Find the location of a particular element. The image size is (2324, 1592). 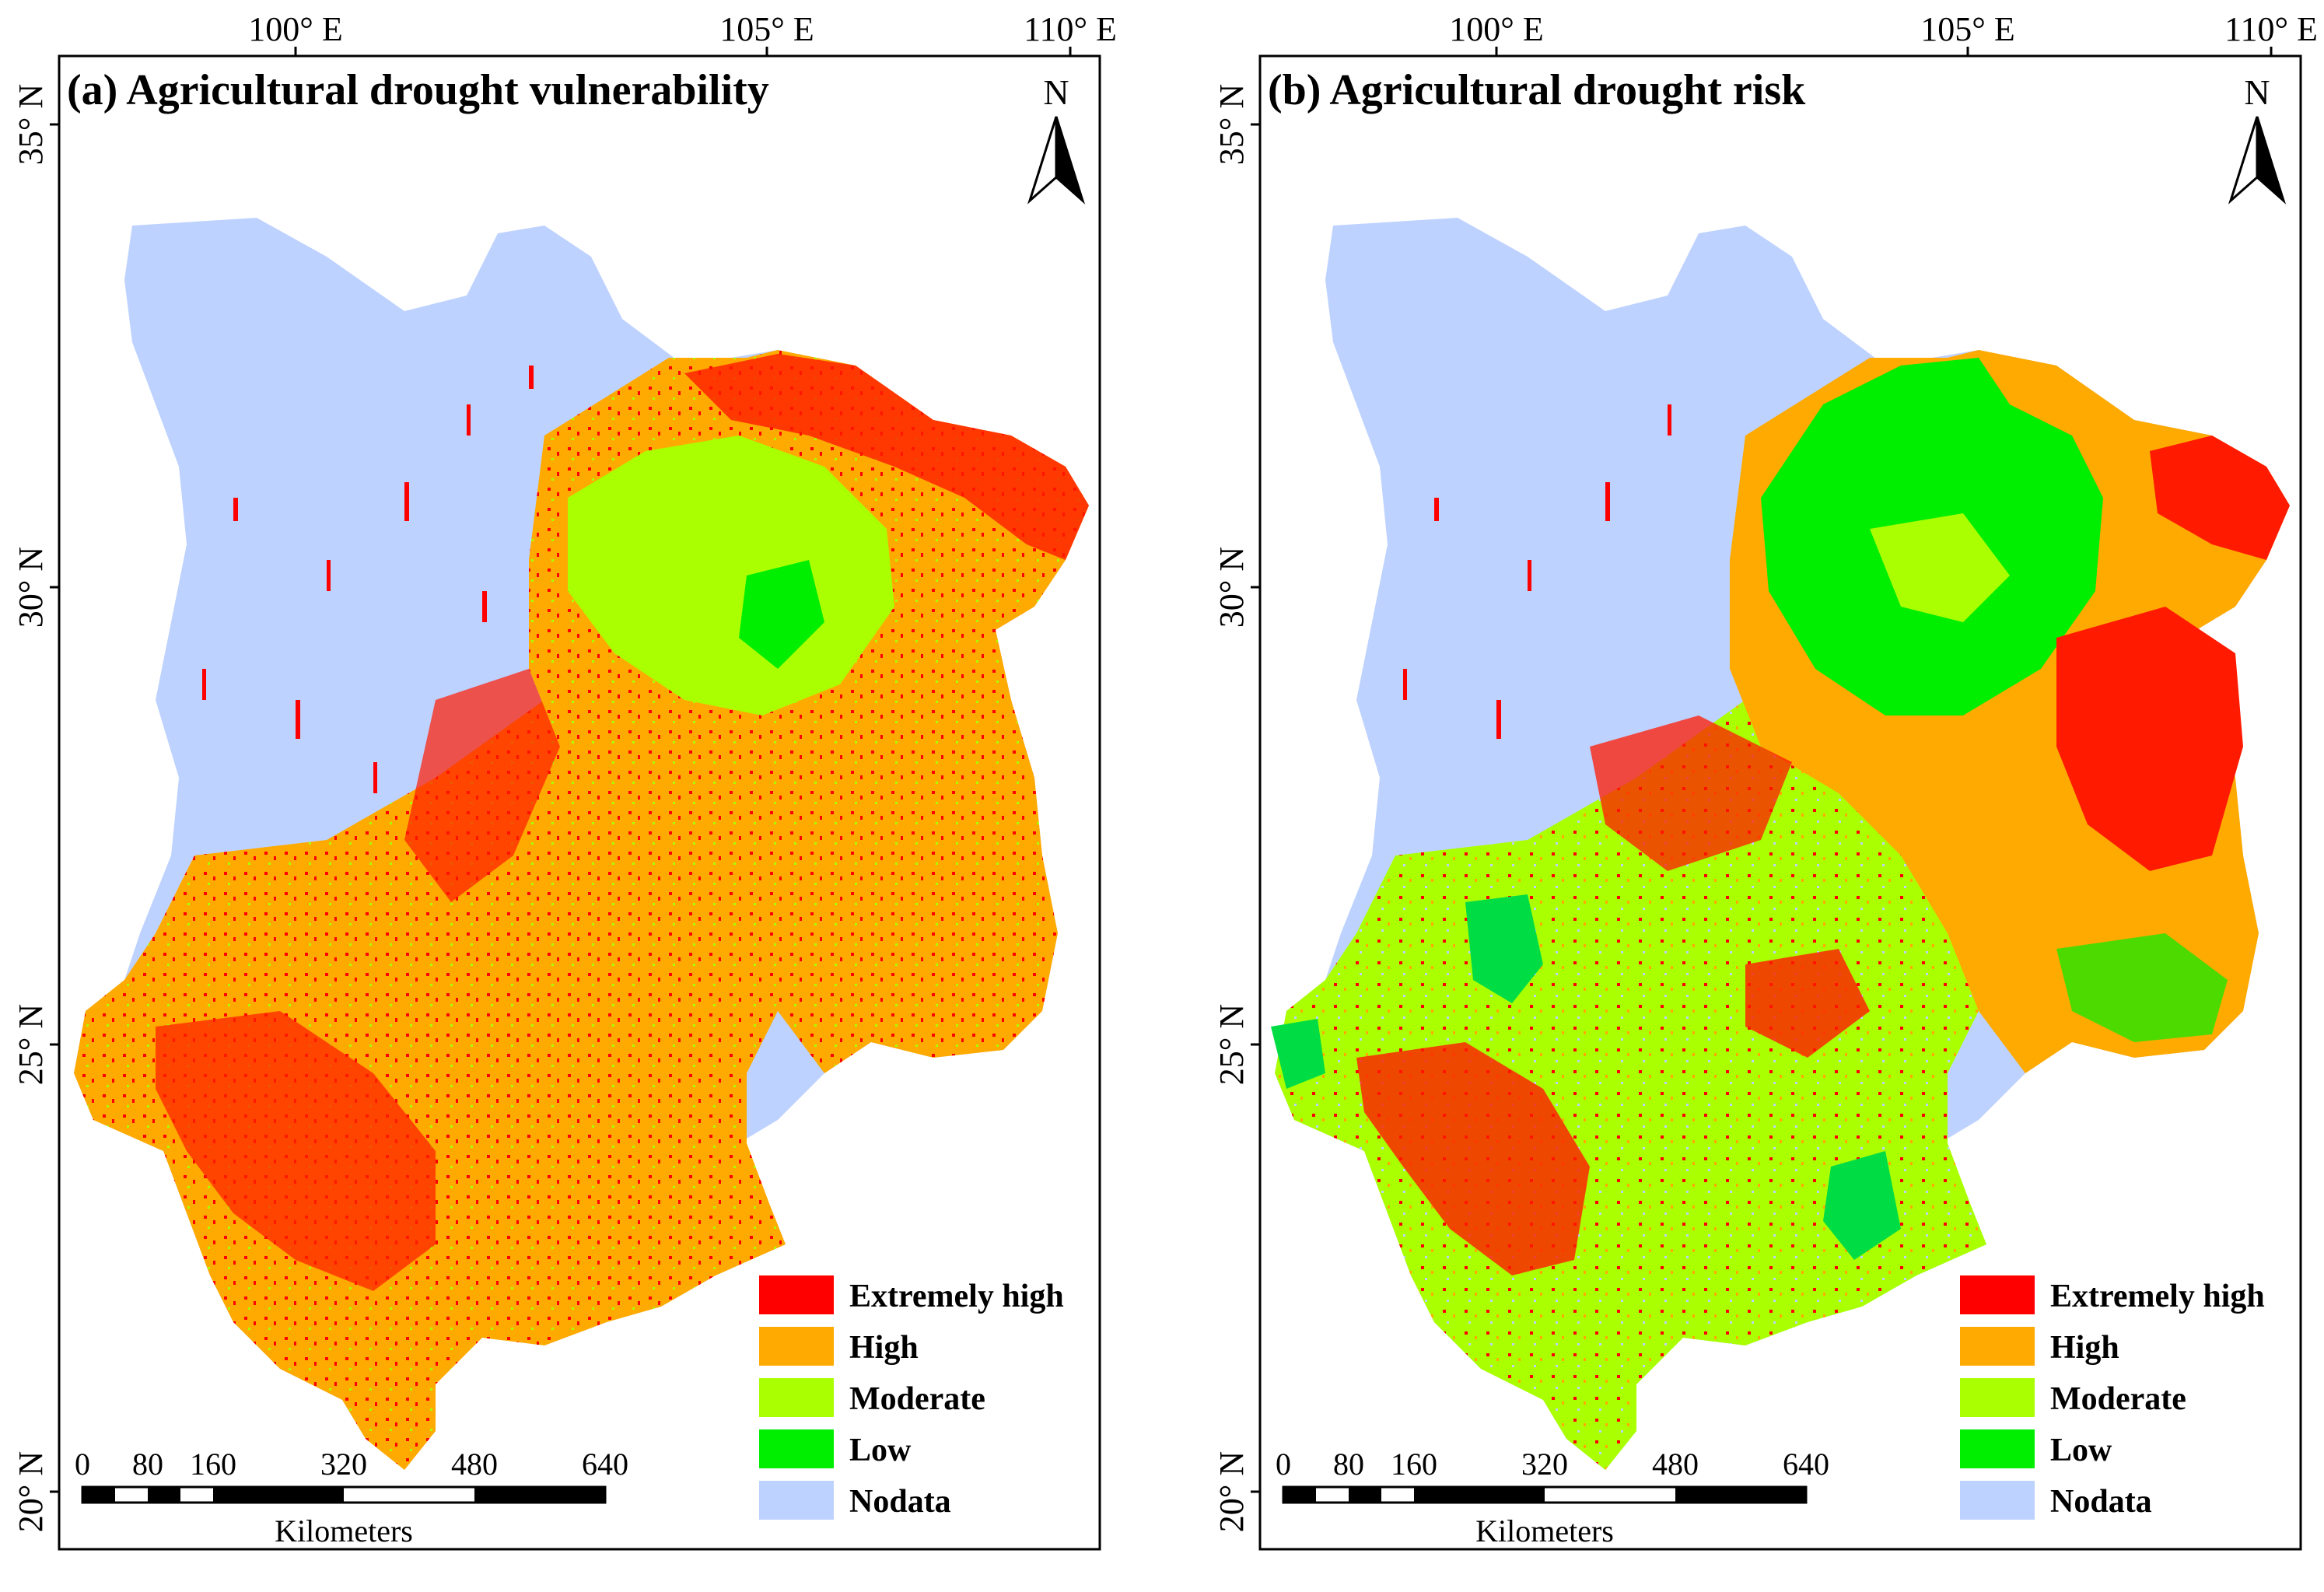

extremely-high-zone-e is located at coordinates (2149, 739).